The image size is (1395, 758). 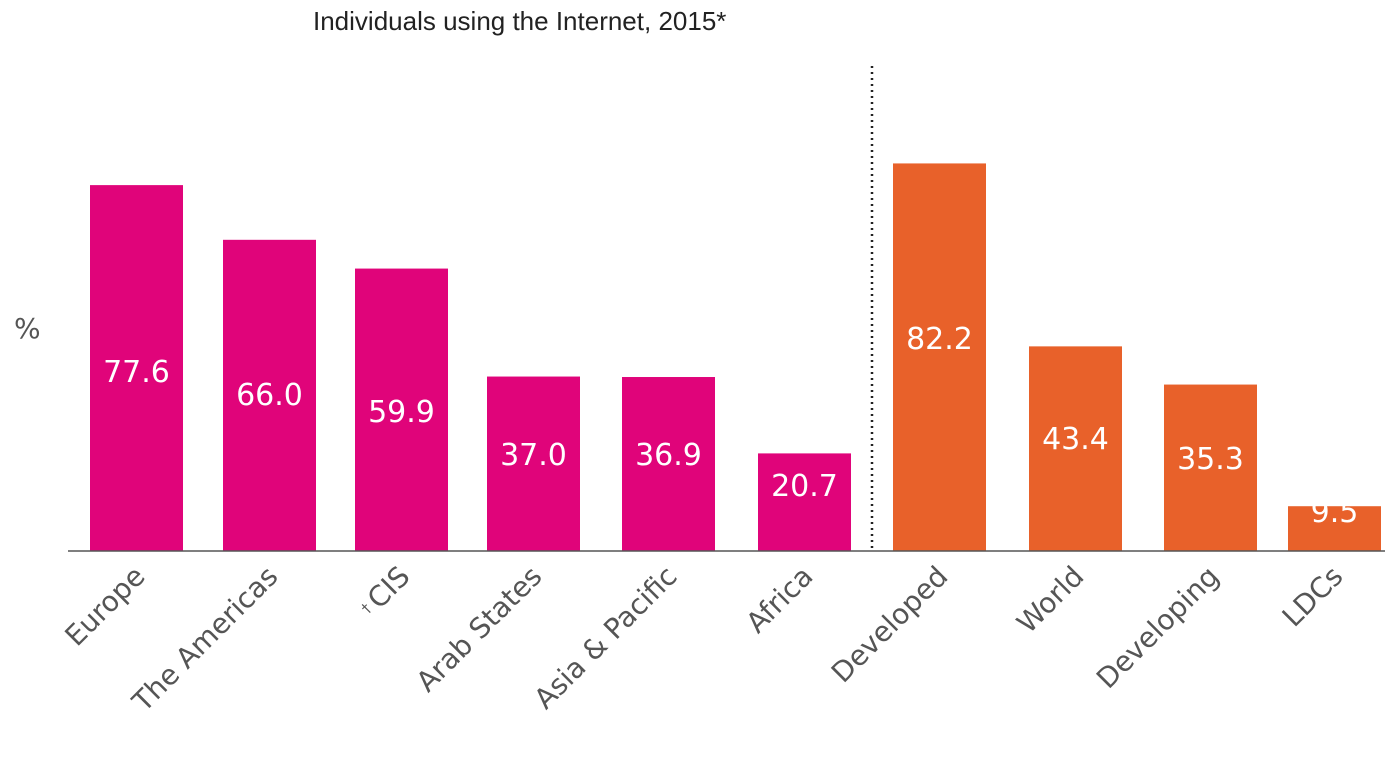 I want to click on tick-label-text: Developed, so click(x=890, y=625).